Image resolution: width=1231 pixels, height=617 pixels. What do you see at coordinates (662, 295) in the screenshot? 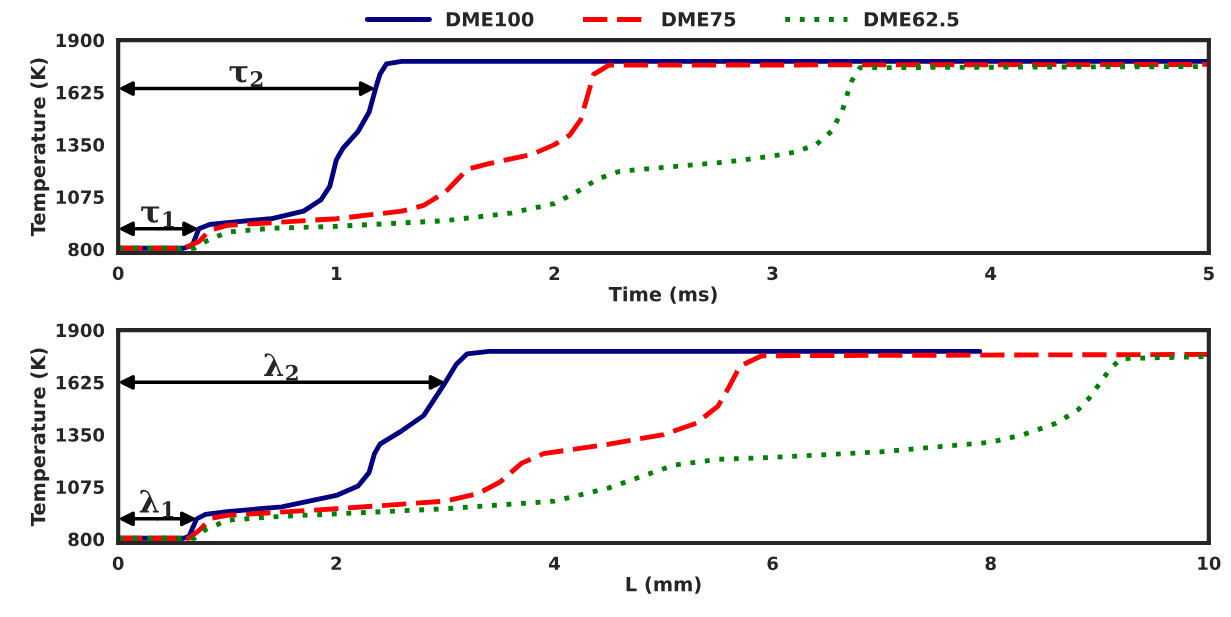
I see `x-axis-title: Time (ms)` at bounding box center [662, 295].